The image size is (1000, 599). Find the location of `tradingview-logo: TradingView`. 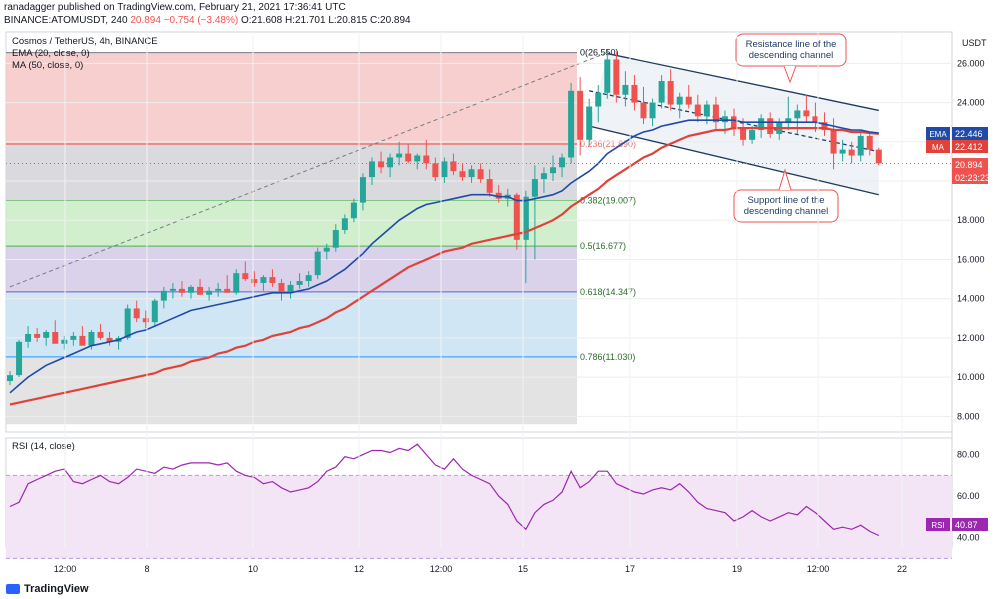

tradingview-logo: TradingView is located at coordinates (47, 589).